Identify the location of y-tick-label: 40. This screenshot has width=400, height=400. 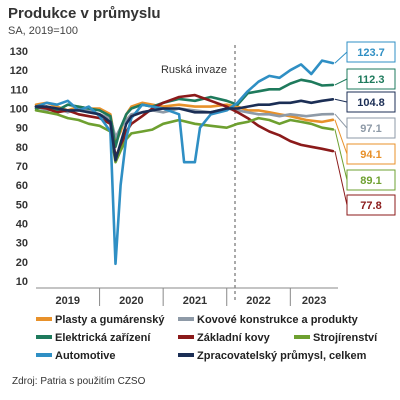
(22, 225).